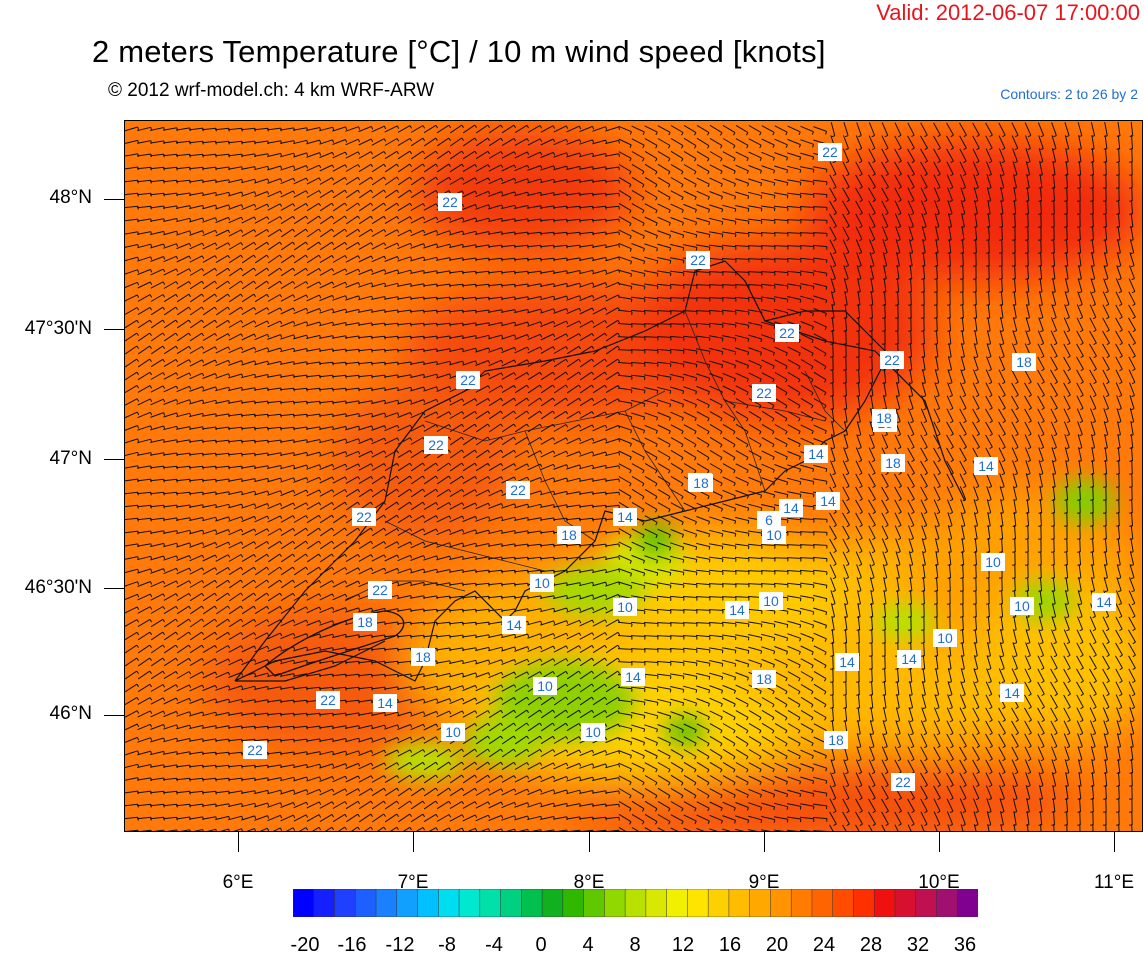 Image resolution: width=1144 pixels, height=958 pixels. I want to click on lon-label-7e: 7°E, so click(413, 882).